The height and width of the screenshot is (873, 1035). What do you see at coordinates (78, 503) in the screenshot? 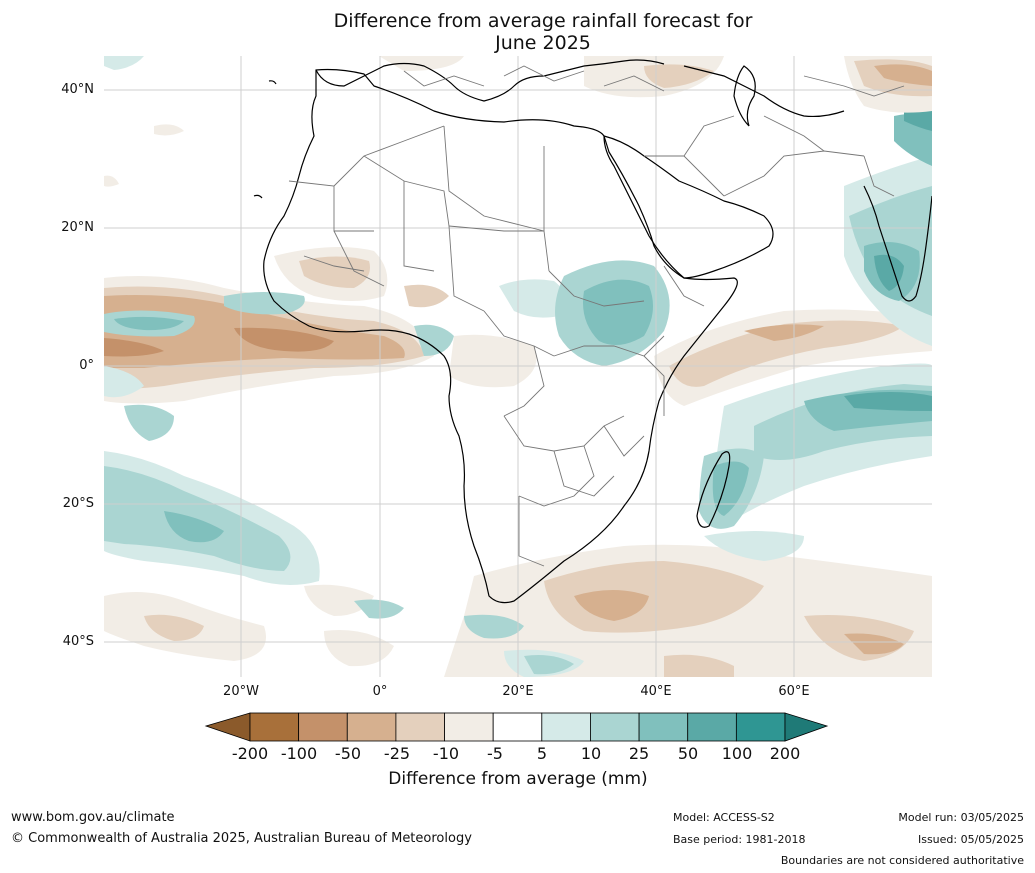
I see `lat-label-20s: 20°S` at bounding box center [78, 503].